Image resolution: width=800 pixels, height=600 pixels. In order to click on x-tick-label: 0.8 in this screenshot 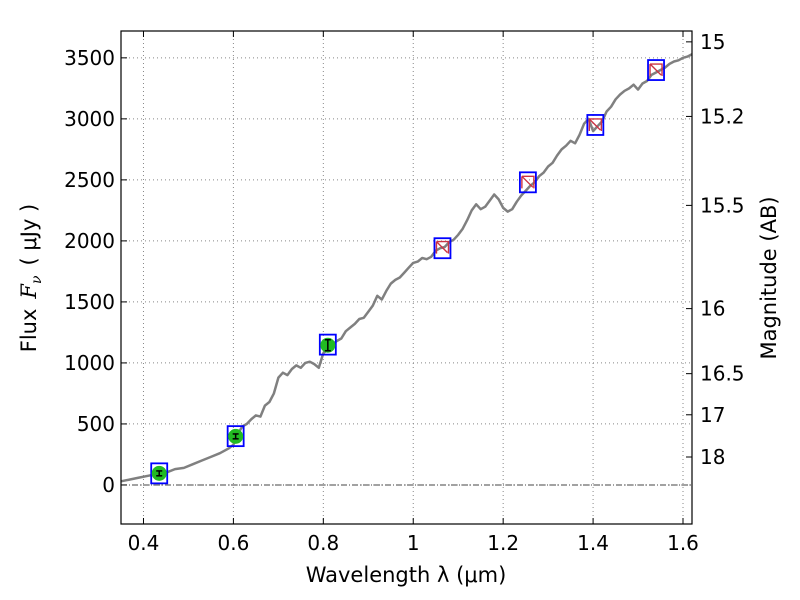, I will do `click(323, 543)`.